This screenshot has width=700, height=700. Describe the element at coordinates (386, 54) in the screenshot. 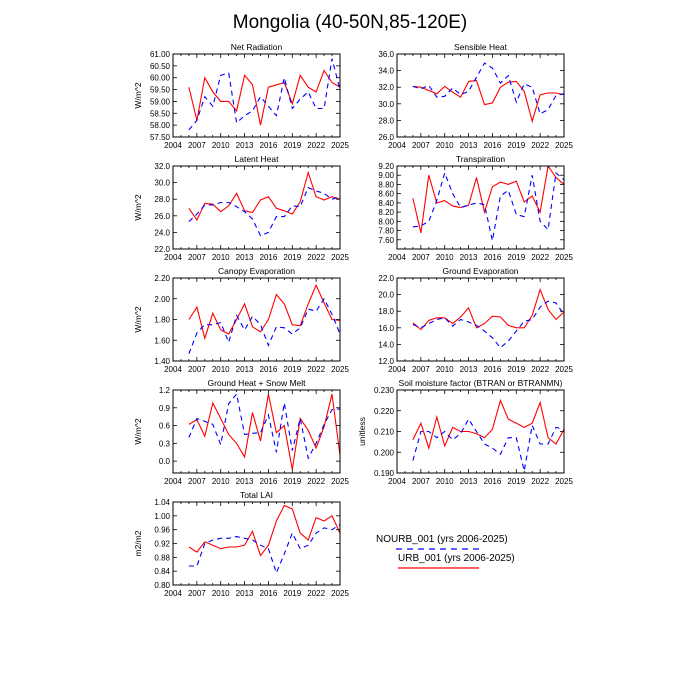

I see `y-tick-label: 36.0` at that location.